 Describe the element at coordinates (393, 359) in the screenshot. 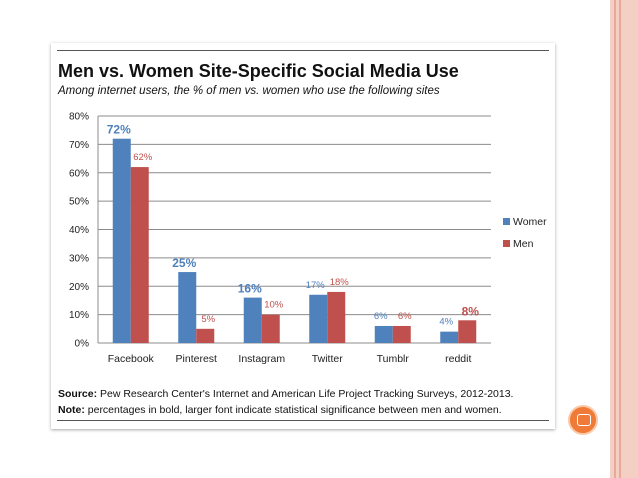

I see `x-tick-label: Tumblr` at that location.